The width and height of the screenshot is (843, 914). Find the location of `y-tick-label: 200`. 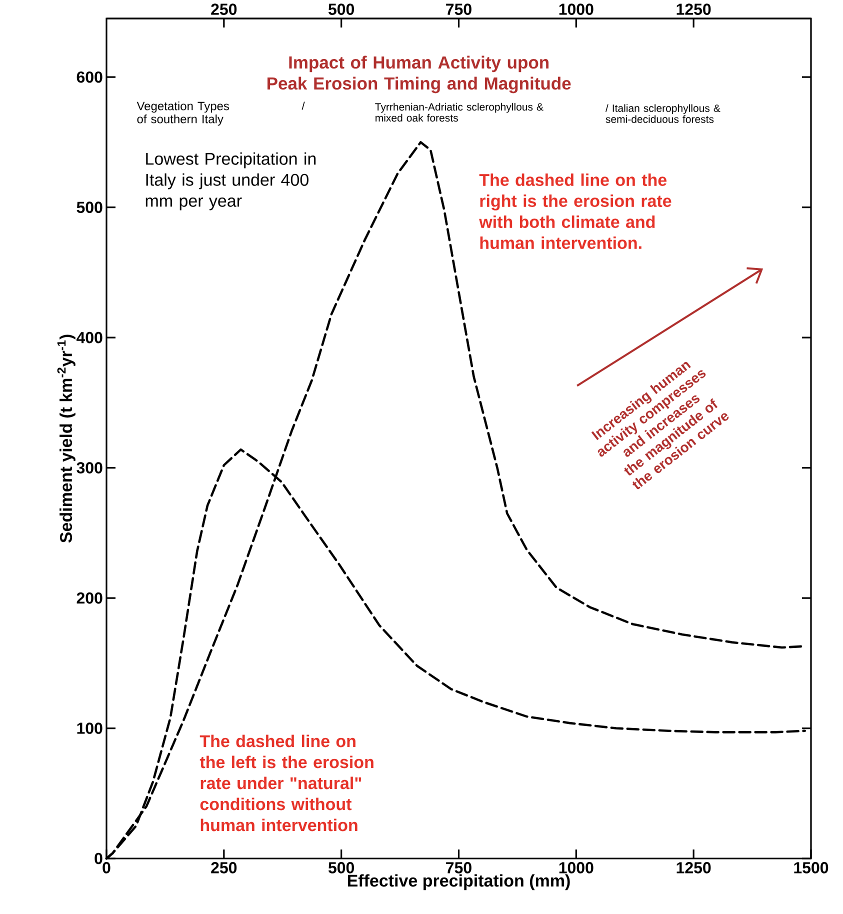

y-tick-label: 200 is located at coordinates (89, 598).